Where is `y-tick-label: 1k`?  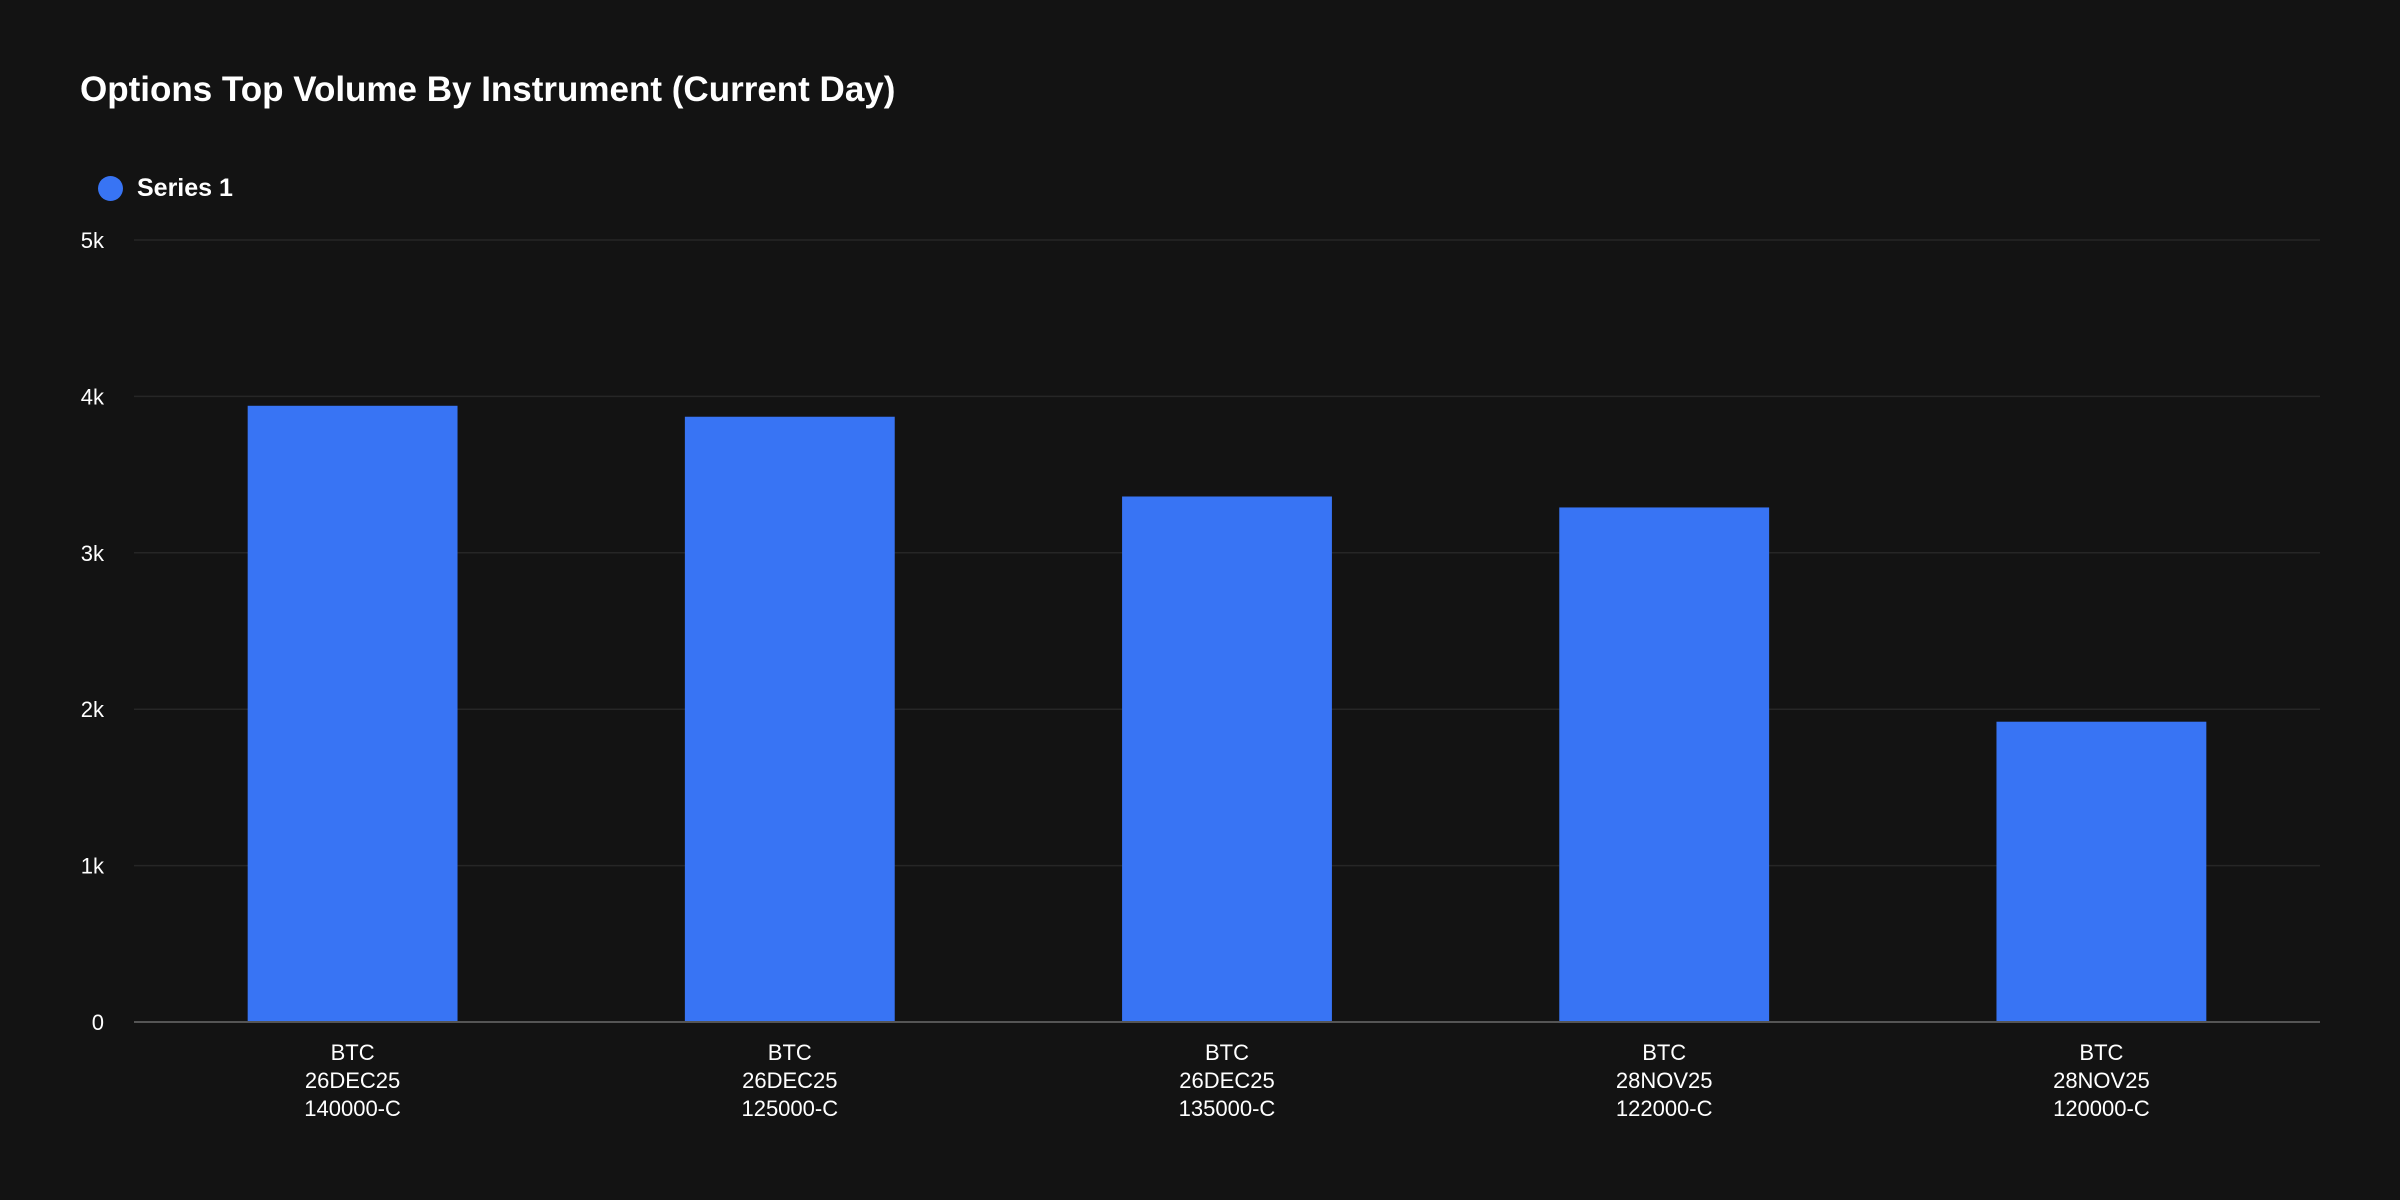
y-tick-label: 1k is located at coordinates (93, 866).